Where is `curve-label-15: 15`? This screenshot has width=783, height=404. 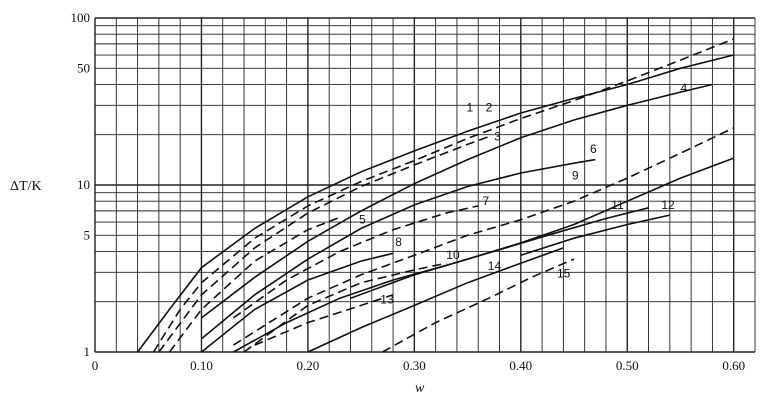 curve-label-15: 15 is located at coordinates (564, 273).